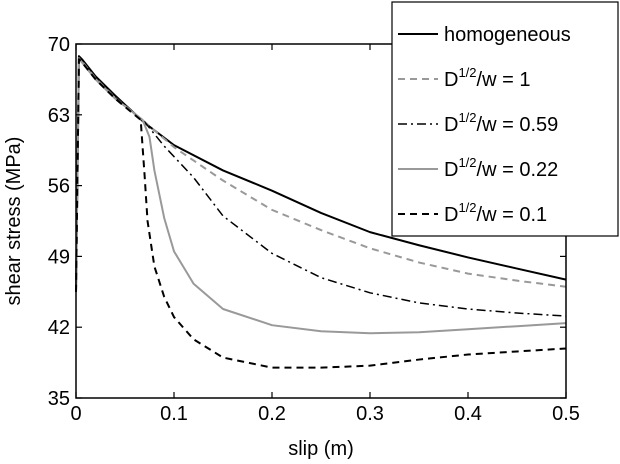 The image size is (620, 464). Describe the element at coordinates (174, 414) in the screenshot. I see `x-tick-label: 0.1` at that location.